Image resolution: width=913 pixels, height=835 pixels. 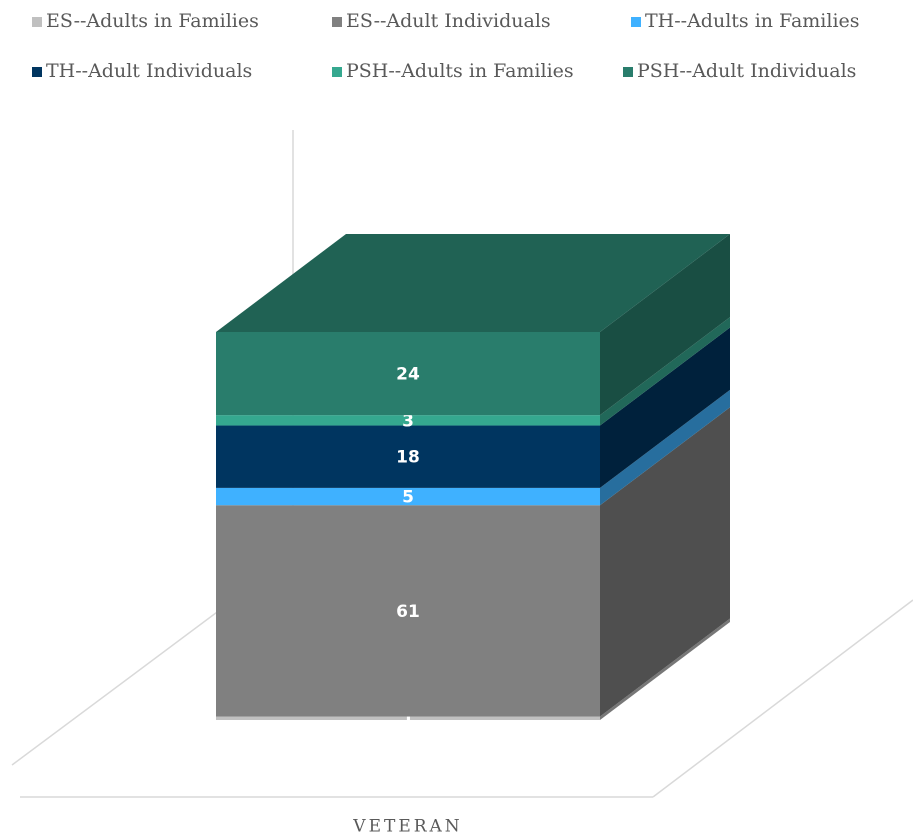 What do you see at coordinates (152, 21) in the screenshot?
I see `legend-label: ES--Adults in Families` at bounding box center [152, 21].